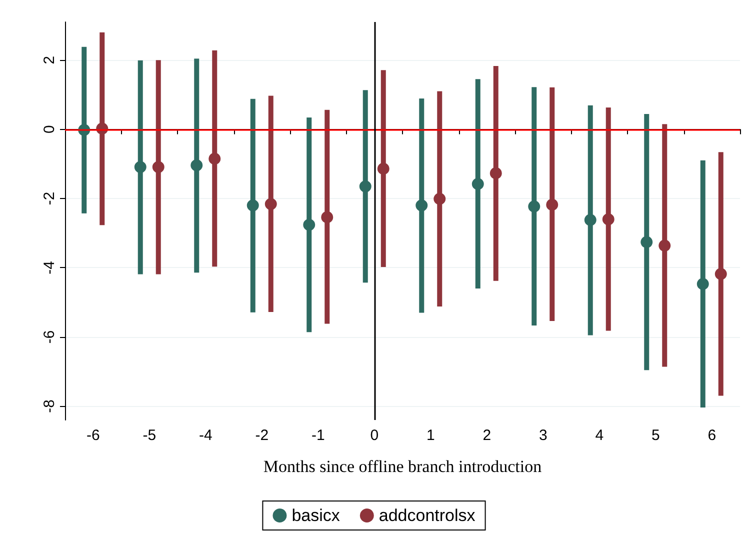  I want to click on x-tick-label: -2, so click(262, 435).